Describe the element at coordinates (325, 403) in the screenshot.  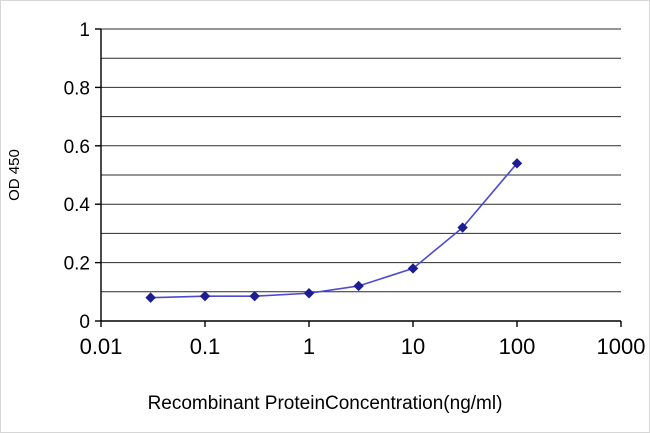
I see `x-axis-title: Recombinant ProteinConcentration(ng/ml)` at that location.